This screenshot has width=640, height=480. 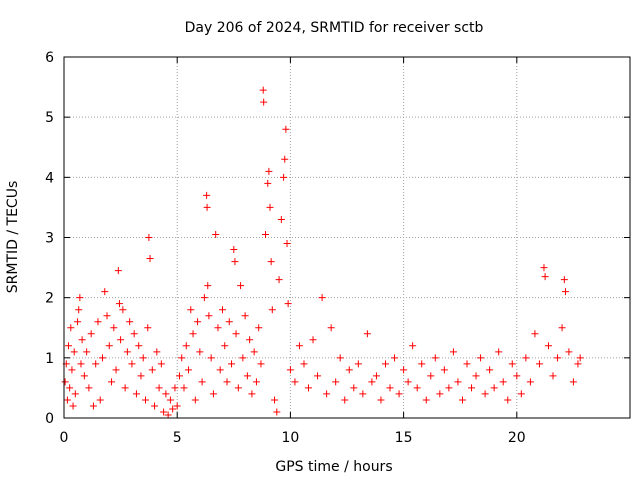 What do you see at coordinates (49, 239) in the screenshot?
I see `y-tick-label: 3` at bounding box center [49, 239].